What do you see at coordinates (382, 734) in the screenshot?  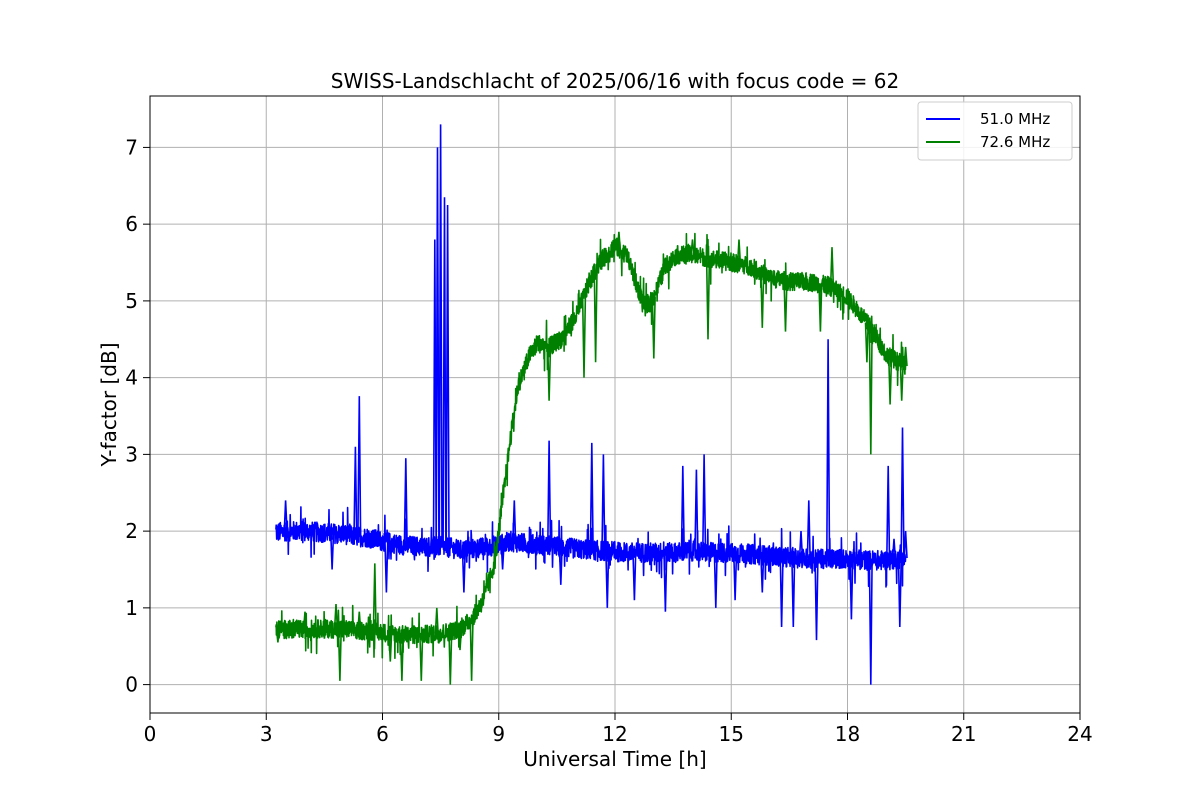 I see `x-tick-label: 6` at bounding box center [382, 734].